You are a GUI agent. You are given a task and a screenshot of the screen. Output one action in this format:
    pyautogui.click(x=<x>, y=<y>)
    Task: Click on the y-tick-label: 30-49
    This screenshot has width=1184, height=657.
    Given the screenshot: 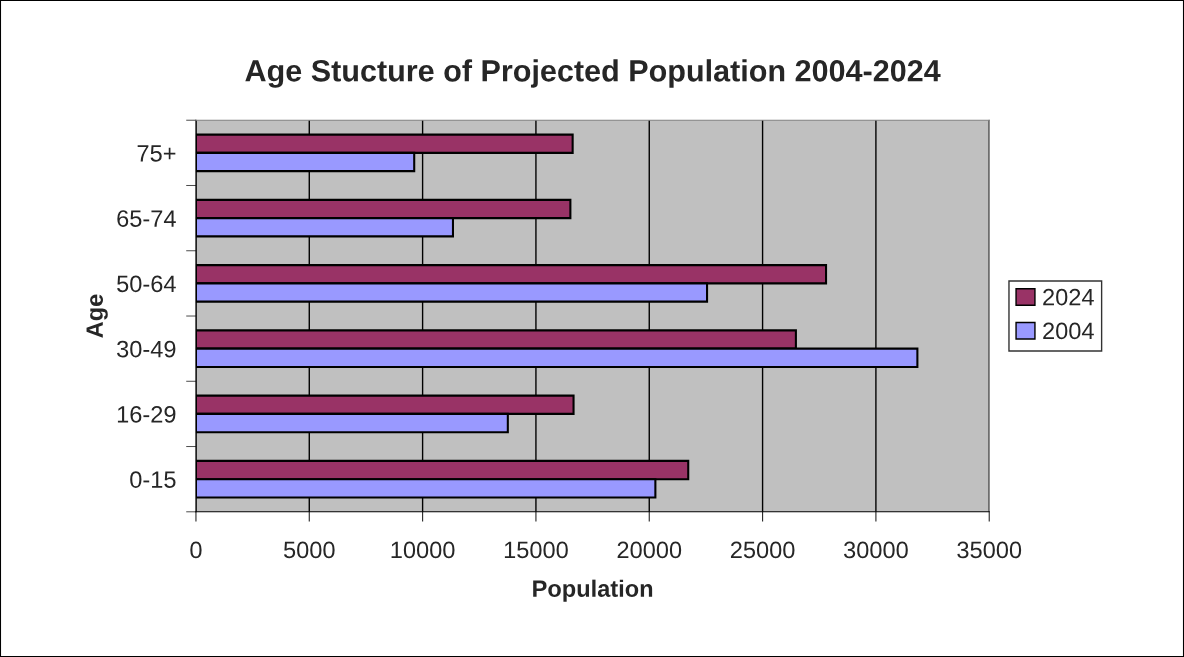 What is the action you would take?
    pyautogui.click(x=146, y=349)
    